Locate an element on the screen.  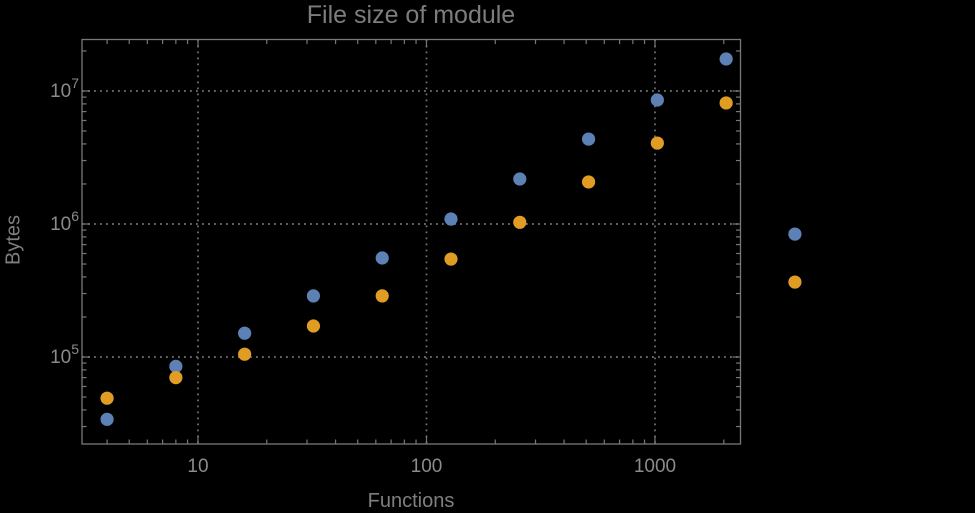
data-point-blue-x64 is located at coordinates (382, 258).